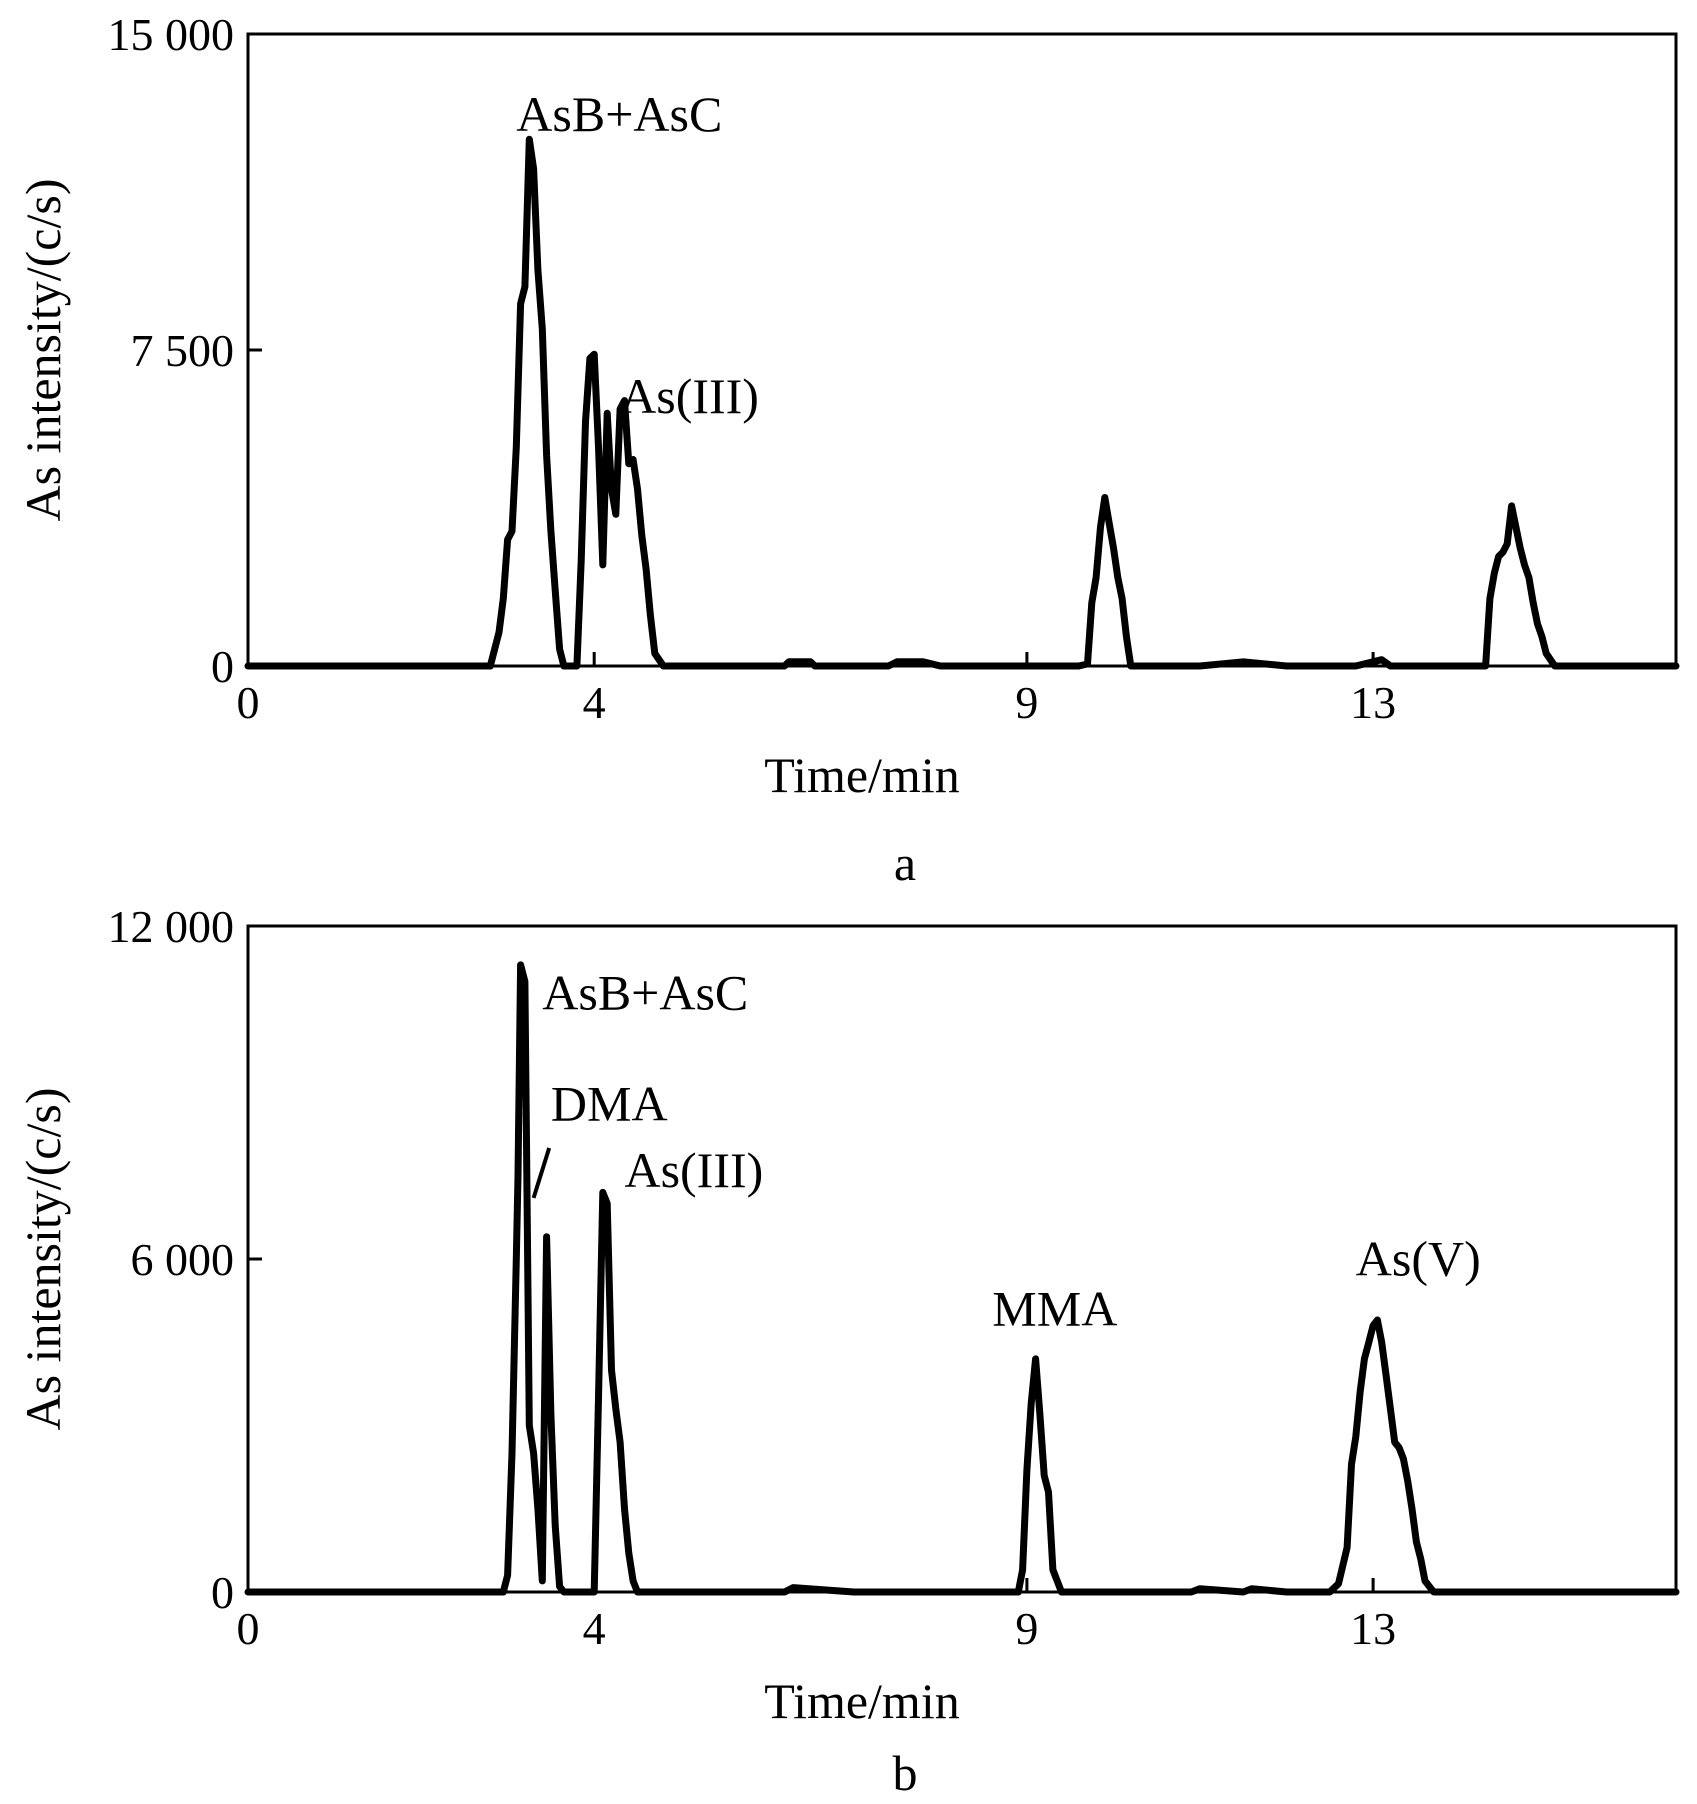 This screenshot has width=1697, height=1804. What do you see at coordinates (1054, 1309) in the screenshot?
I see `peak-label: MMA` at bounding box center [1054, 1309].